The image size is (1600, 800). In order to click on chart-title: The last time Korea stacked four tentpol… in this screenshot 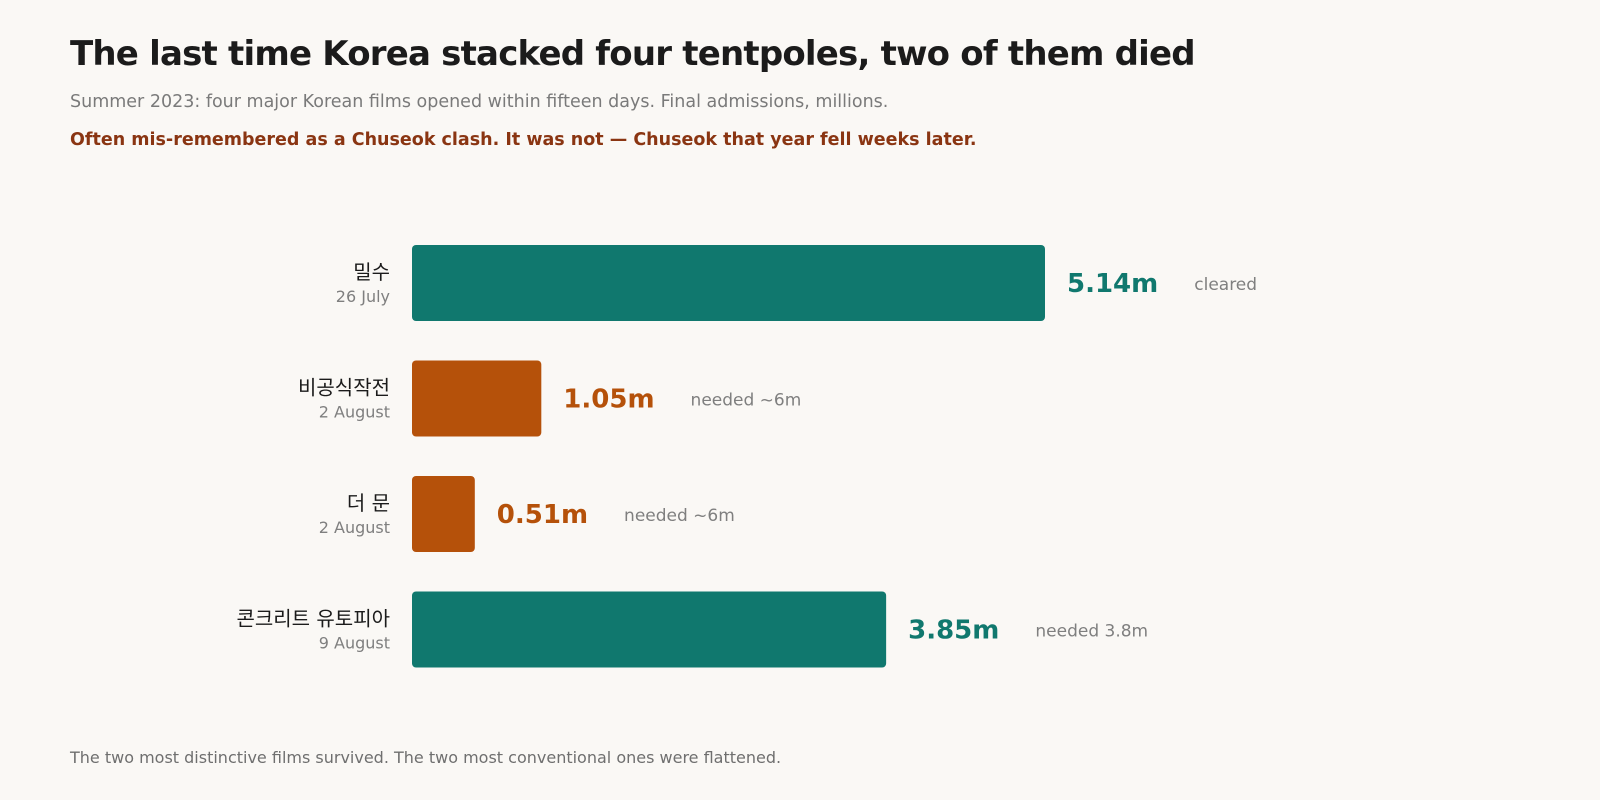, I will do `click(633, 54)`.